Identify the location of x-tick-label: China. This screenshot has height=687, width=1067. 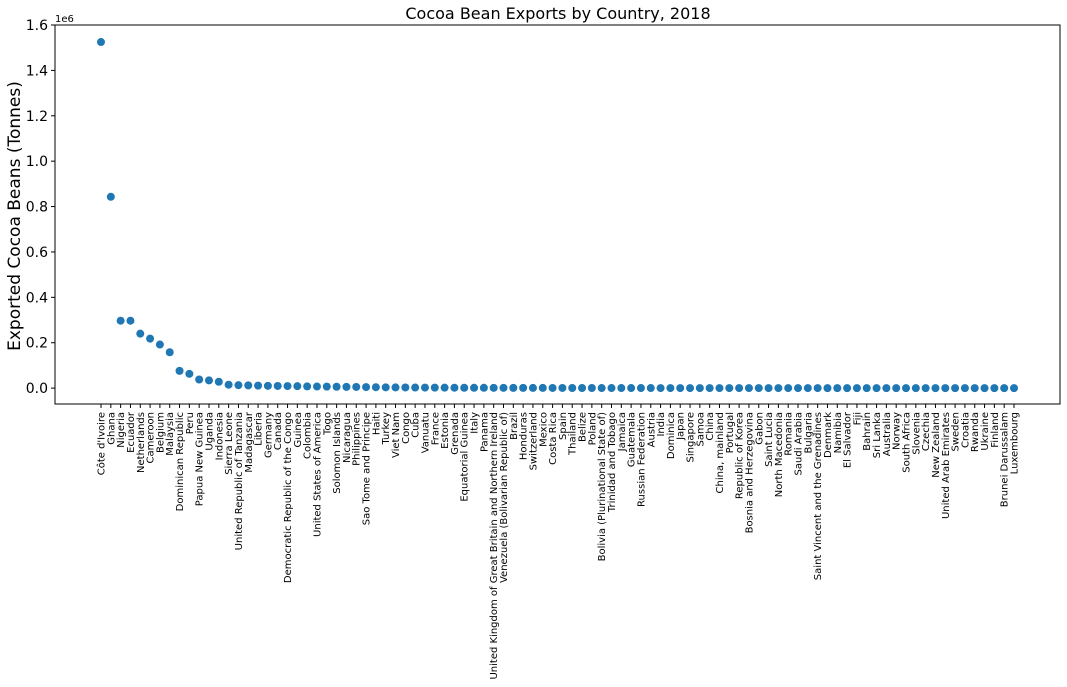
(710, 426).